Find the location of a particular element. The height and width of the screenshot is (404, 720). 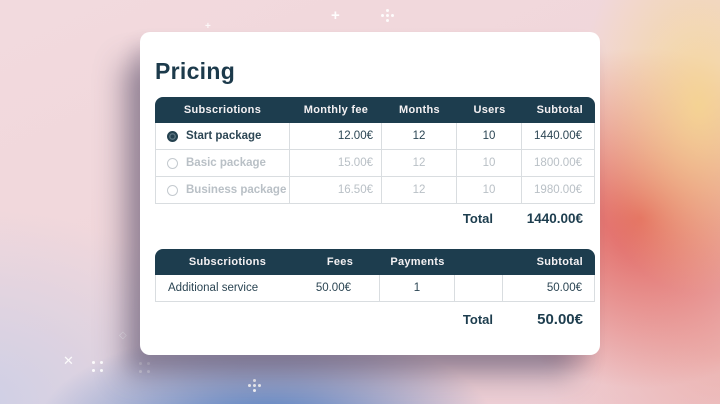

package-name: Start package is located at coordinates (224, 136).